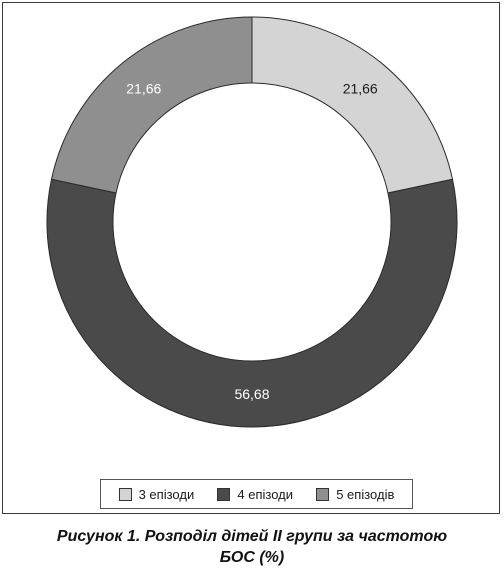 This screenshot has height=571, width=504. I want to click on legend-swatch-4-episodes, so click(224, 494).